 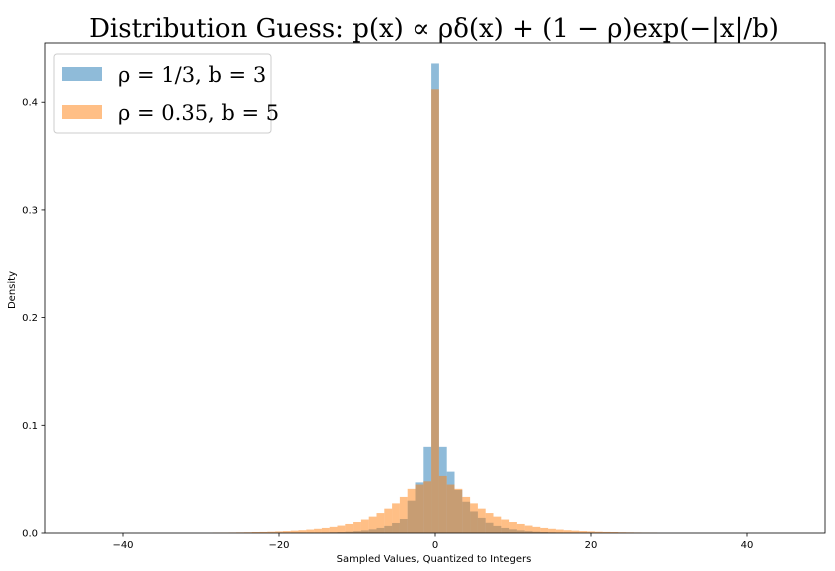 I want to click on x-tick-label: 0, so click(x=435, y=545).